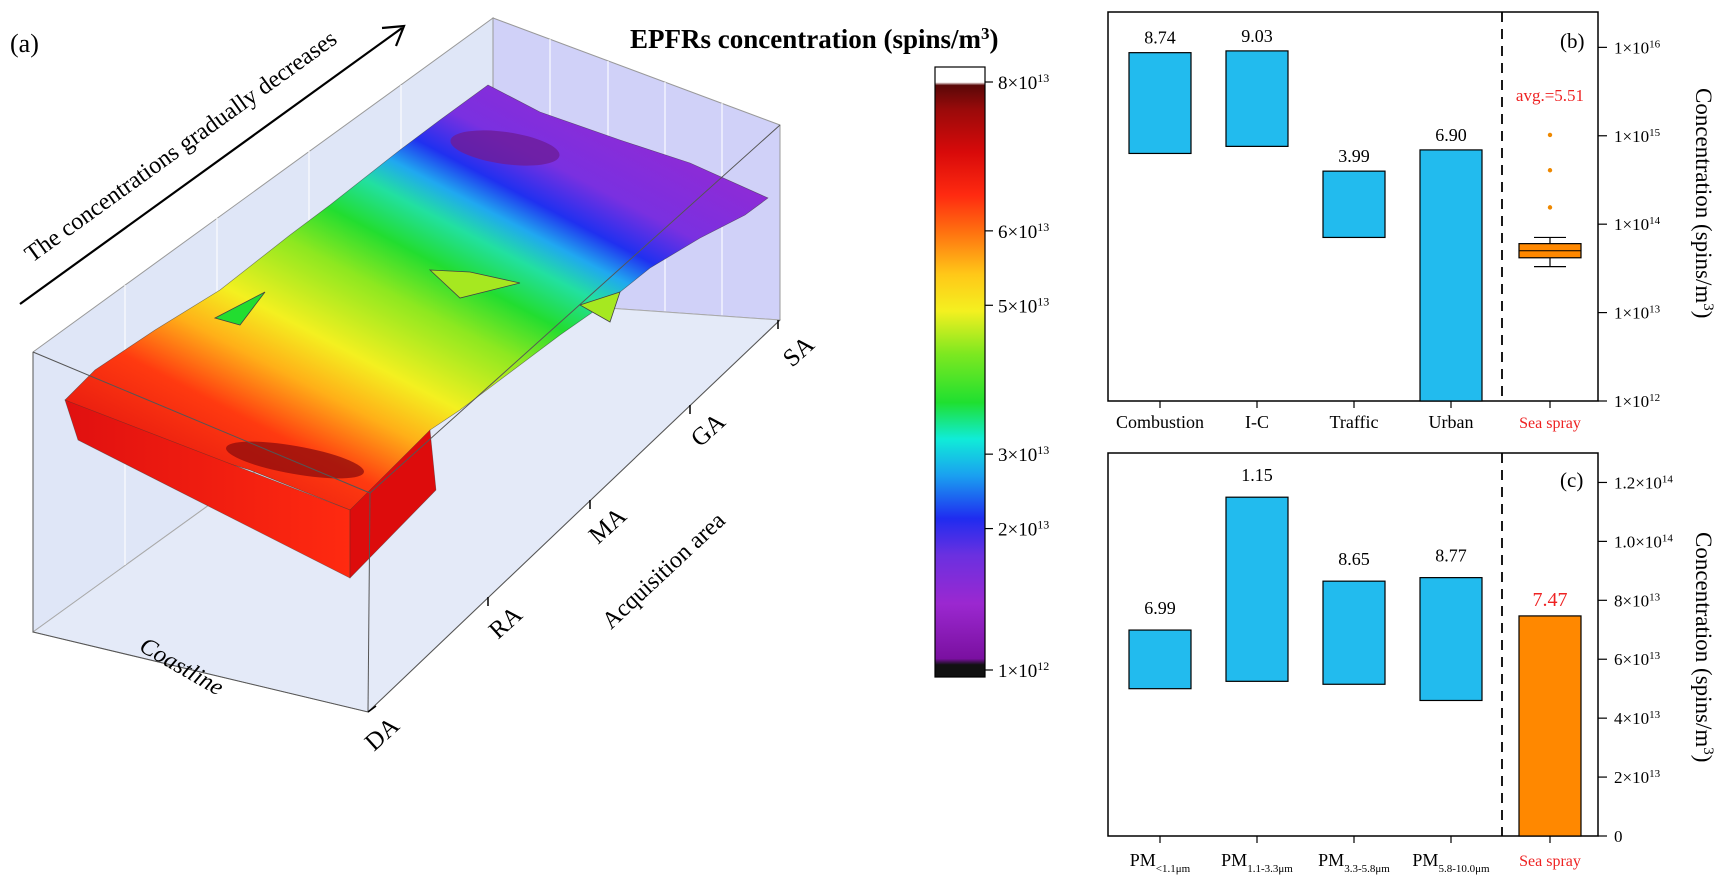  I want to click on panel-b-ytick-label: 1×10¹⁴, so click(1637, 224).